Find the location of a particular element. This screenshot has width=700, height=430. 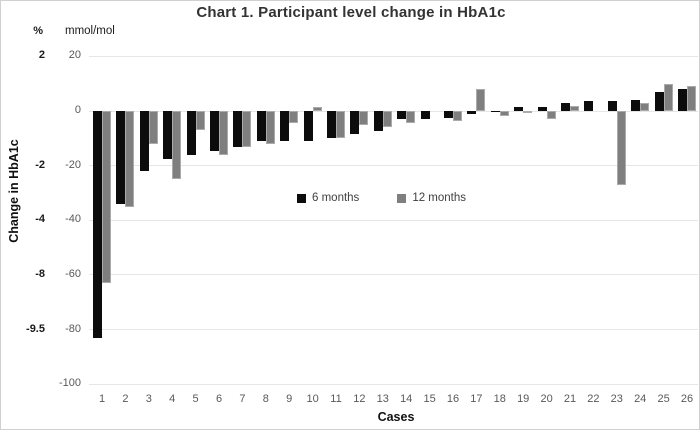

x-tick-case-23: 23 is located at coordinates (616, 399).